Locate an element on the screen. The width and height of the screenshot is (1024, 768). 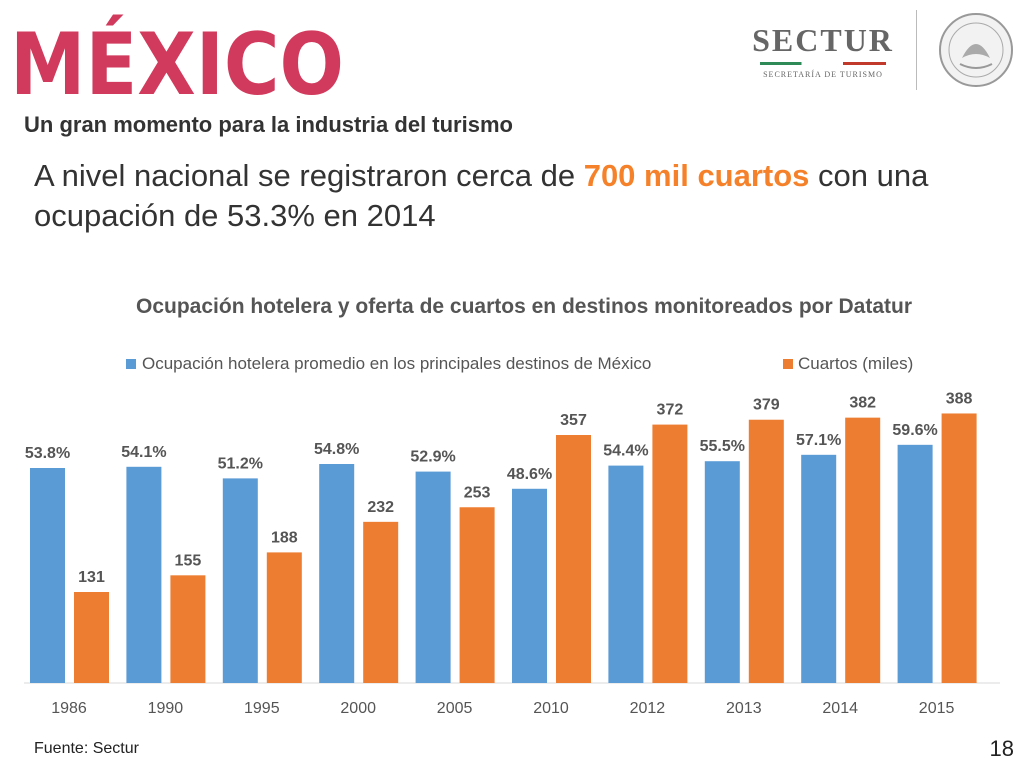
x-tick-label-2012: 2012 is located at coordinates (648, 708).